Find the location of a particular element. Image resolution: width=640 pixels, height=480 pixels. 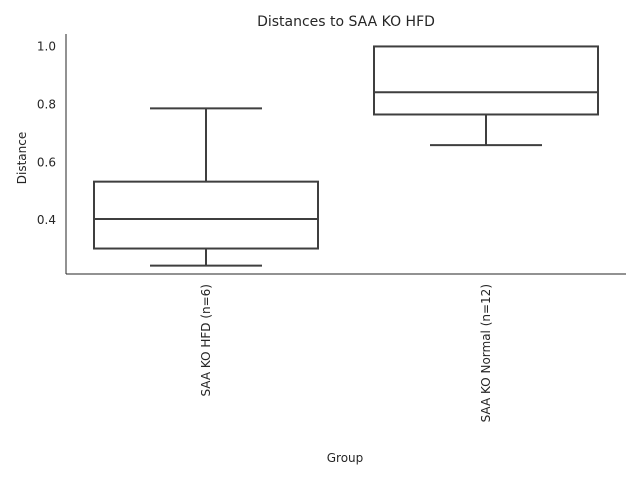

x-axis-label: Group is located at coordinates (345, 458).